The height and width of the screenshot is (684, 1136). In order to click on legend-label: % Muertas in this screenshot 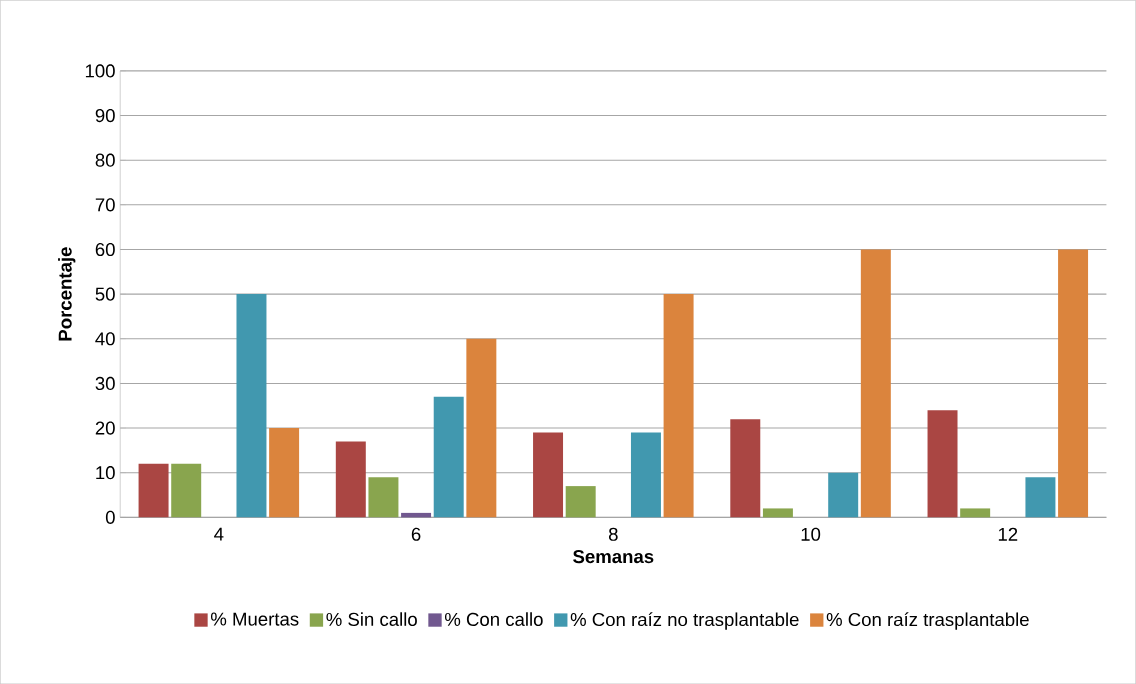, I will do `click(254, 619)`.